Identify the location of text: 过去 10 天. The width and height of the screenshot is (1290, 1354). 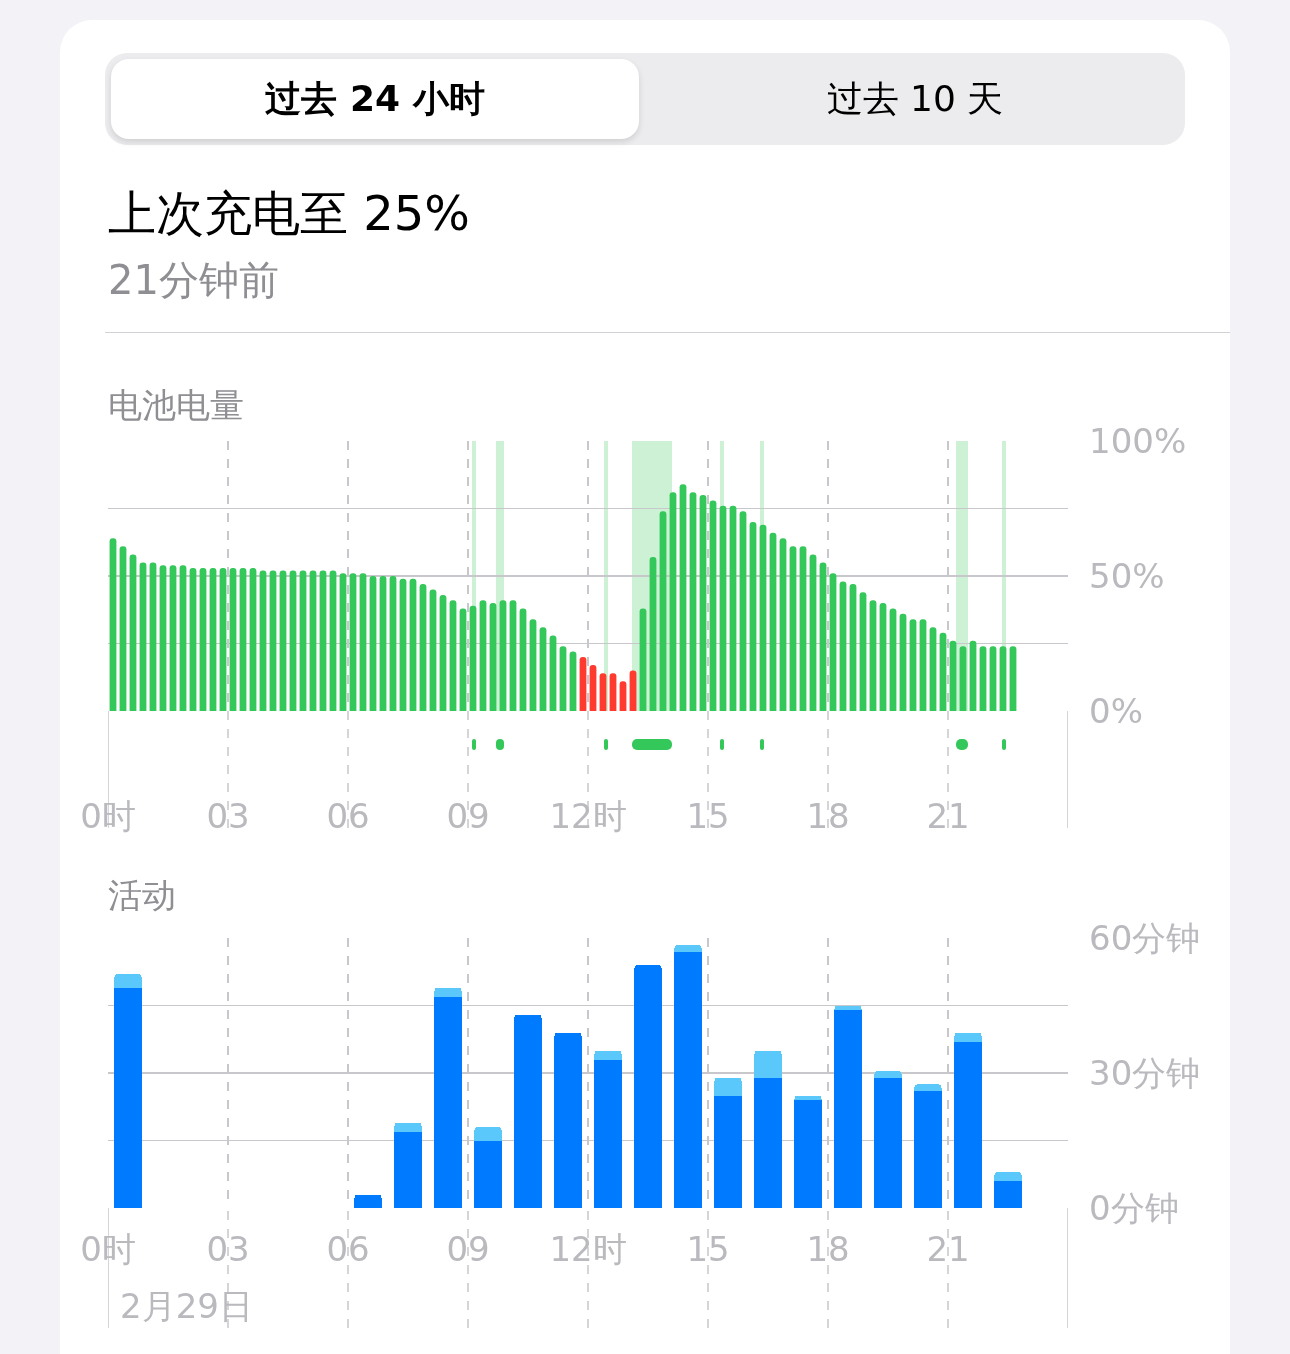
(915, 98).